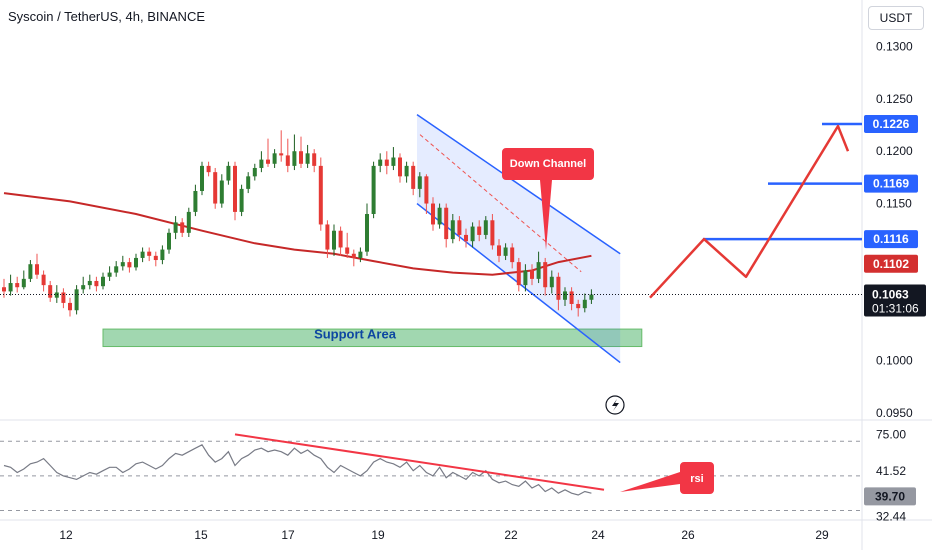 The image size is (932, 555). What do you see at coordinates (891, 264) in the screenshot?
I see `ma-price-label: 0.1102` at bounding box center [891, 264].